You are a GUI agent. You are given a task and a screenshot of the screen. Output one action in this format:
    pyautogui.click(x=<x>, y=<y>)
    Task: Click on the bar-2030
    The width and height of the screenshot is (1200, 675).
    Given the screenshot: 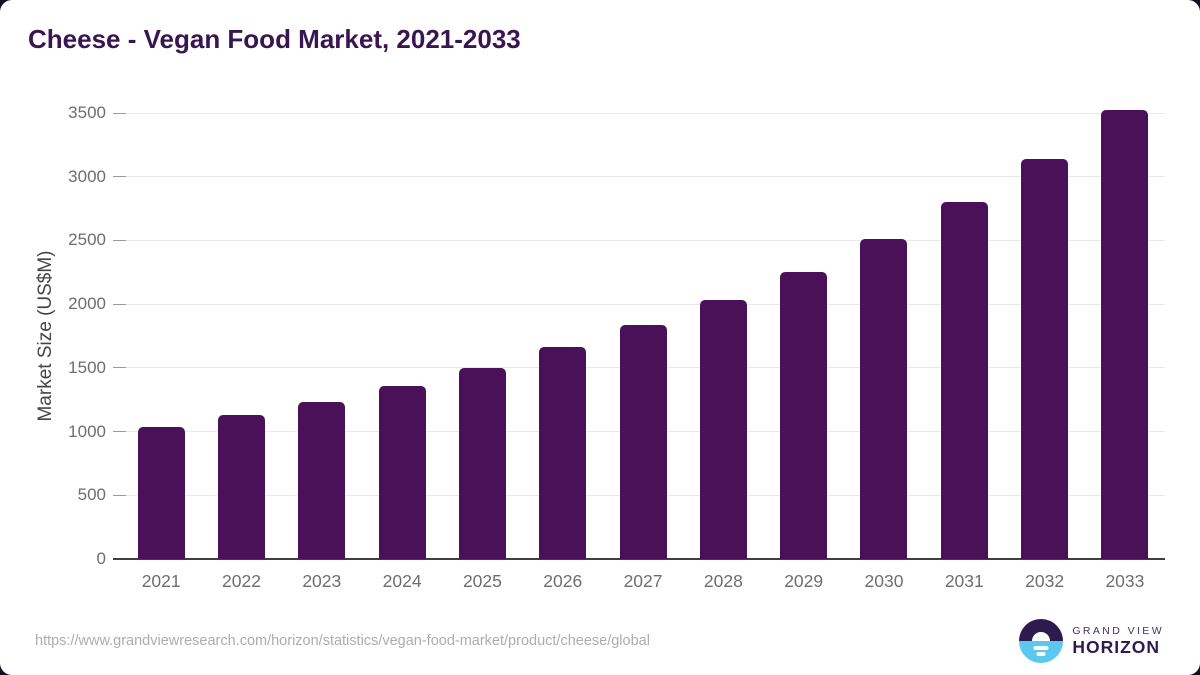 What is the action you would take?
    pyautogui.click(x=884, y=399)
    